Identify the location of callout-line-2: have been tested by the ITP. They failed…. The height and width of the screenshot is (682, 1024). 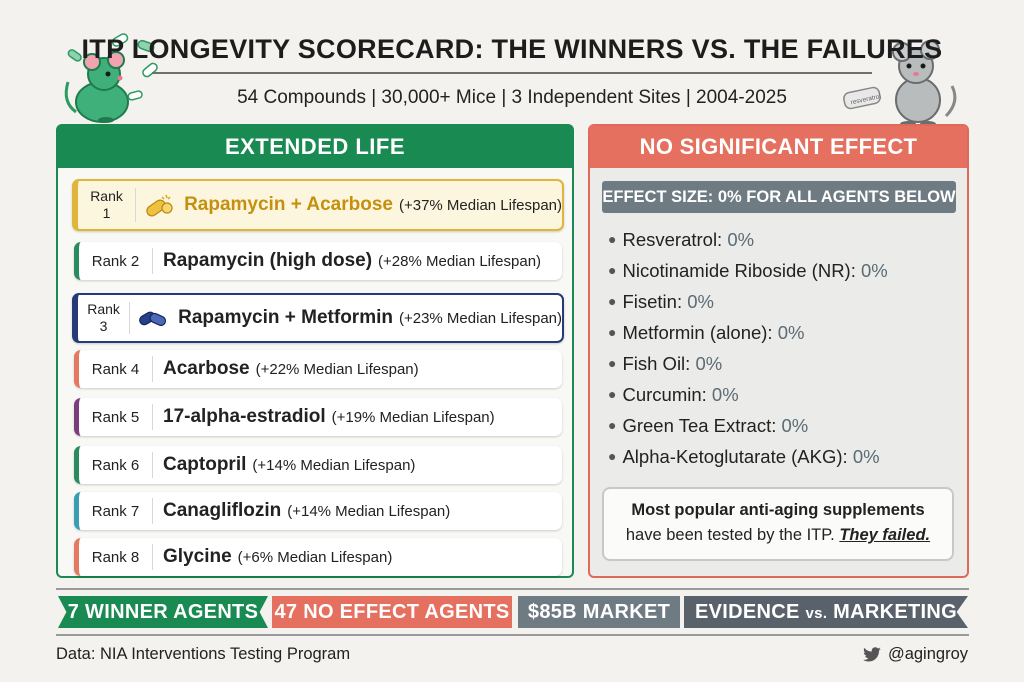
(778, 535).